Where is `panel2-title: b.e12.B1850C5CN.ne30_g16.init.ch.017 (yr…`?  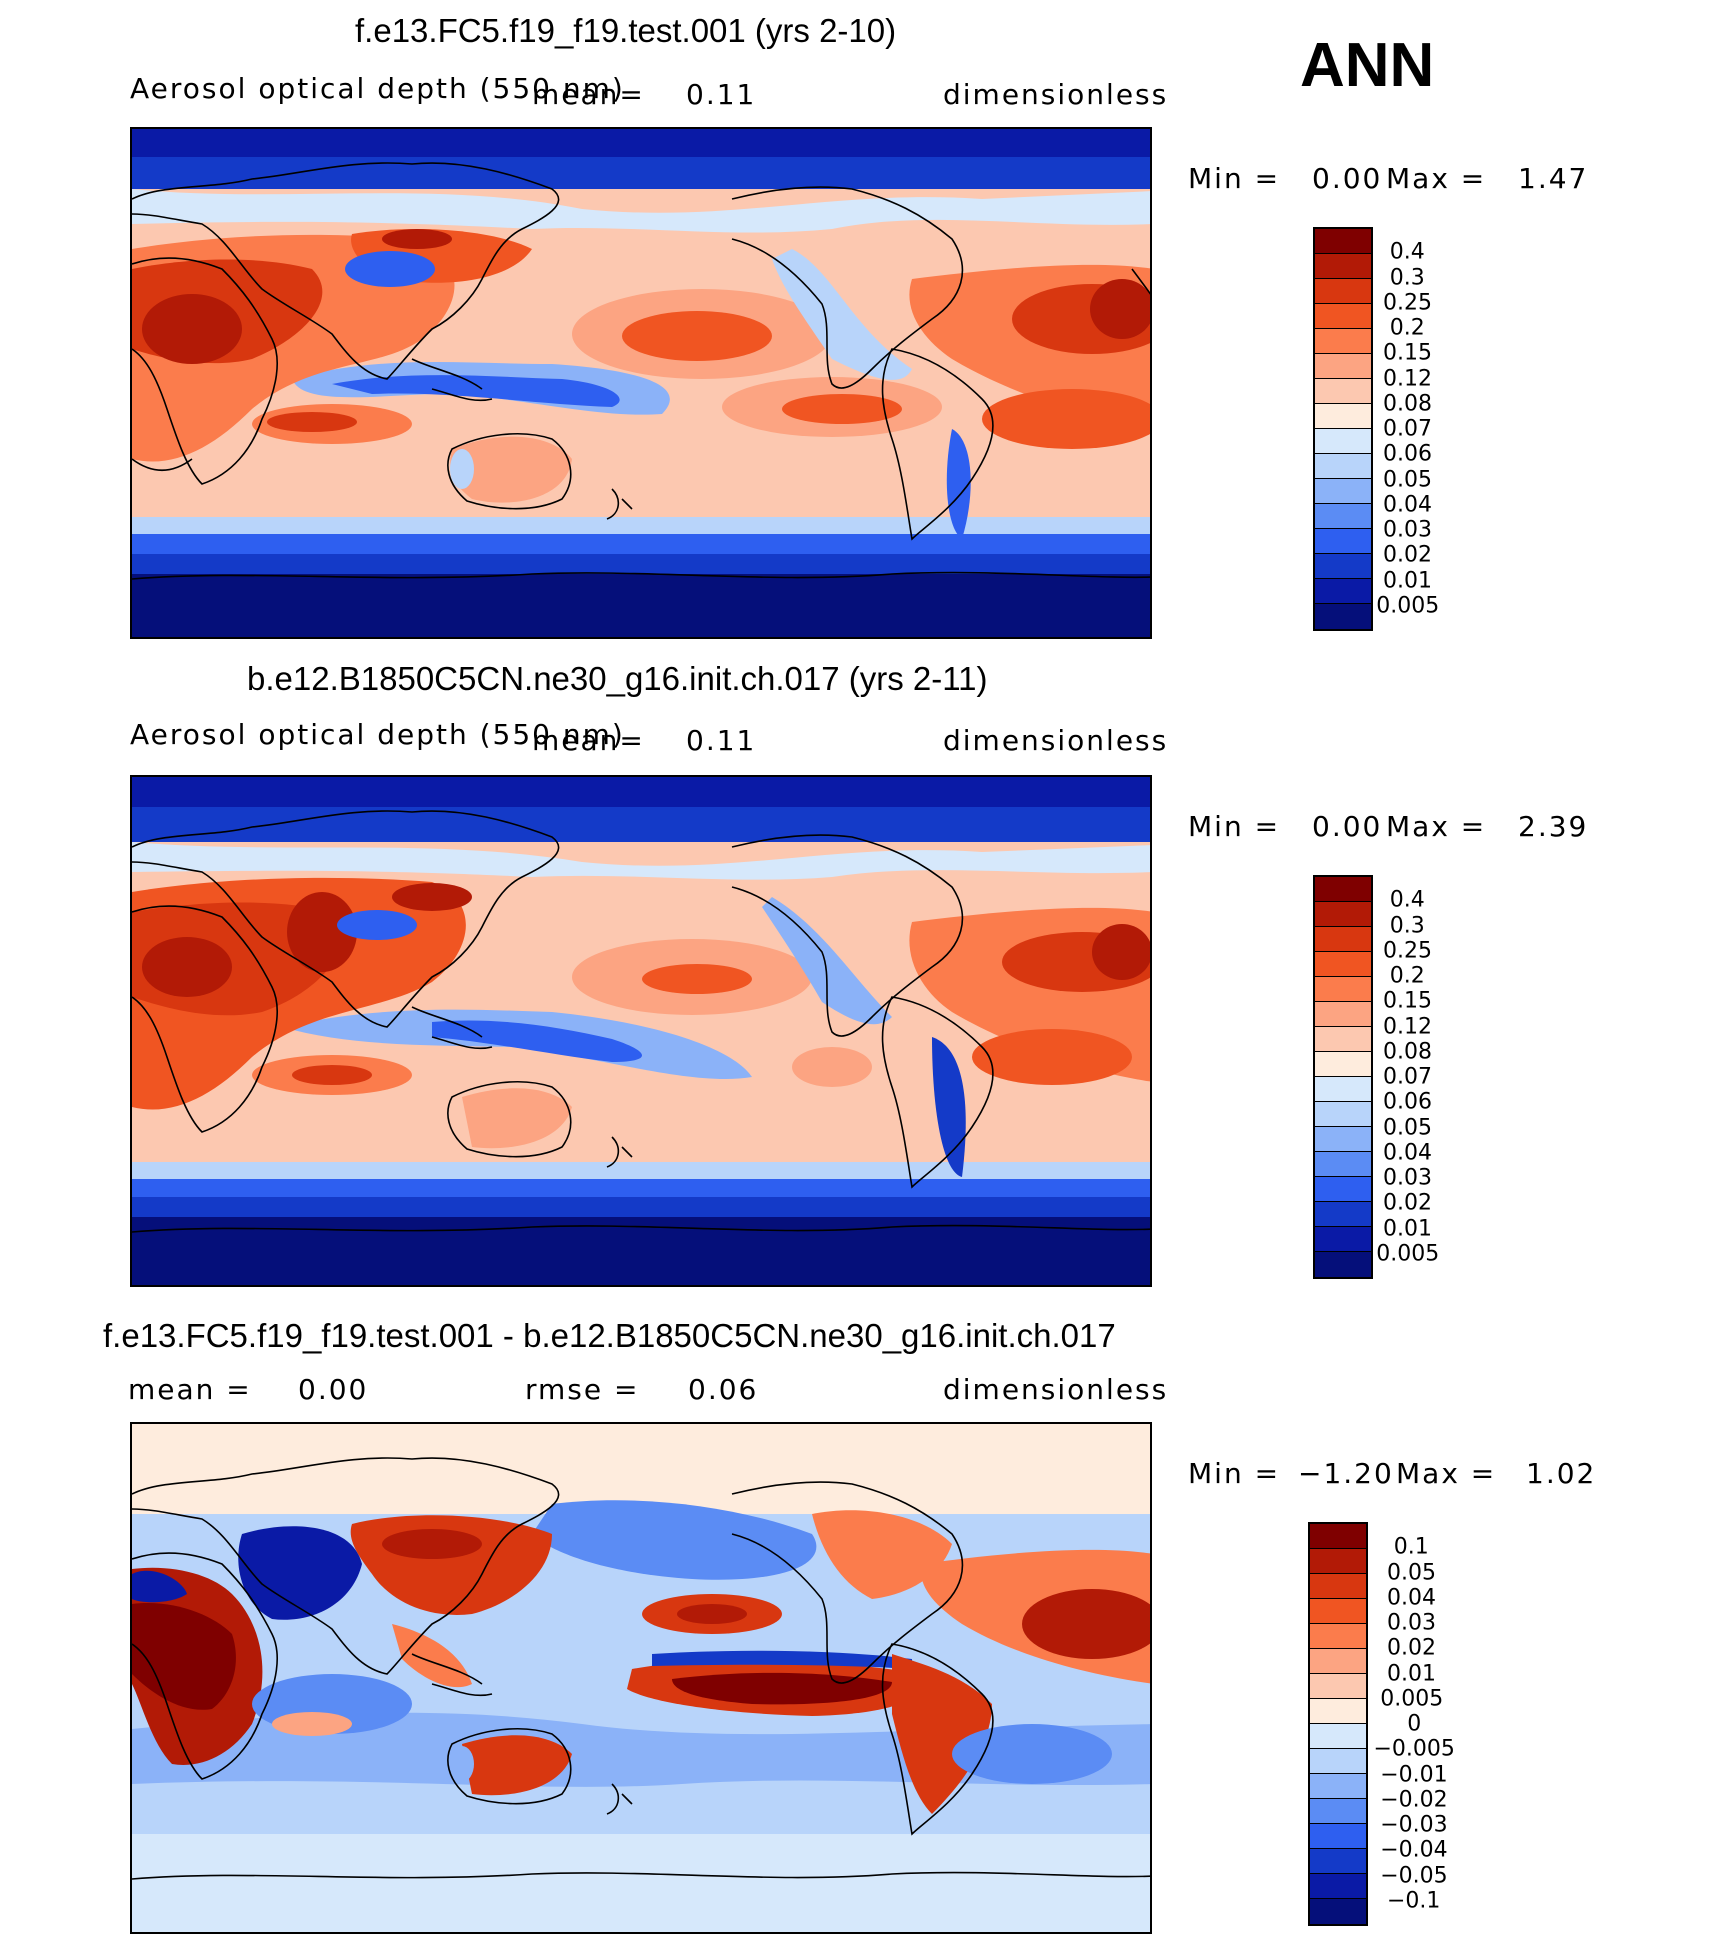
panel2-title: b.e12.B1850C5CN.ne30_g16.init.ch.017 (yr… is located at coordinates (617, 678).